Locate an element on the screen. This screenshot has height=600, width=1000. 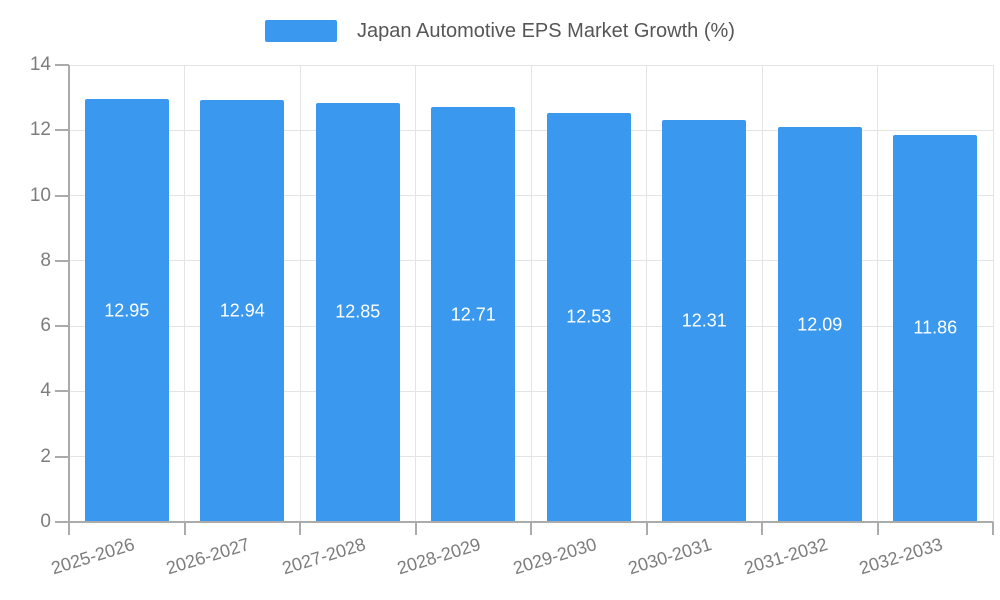
x-tick-label: 2025-2026 is located at coordinates (92, 556).